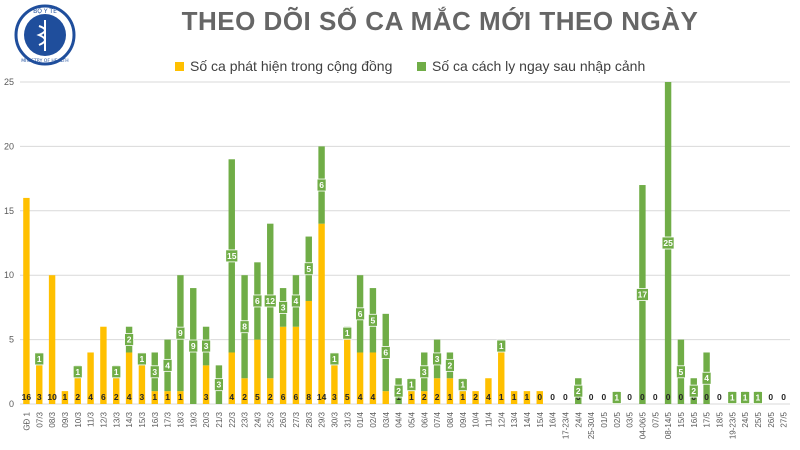 The height and width of the screenshot is (450, 800). What do you see at coordinates (180, 419) in the screenshot?
I see `x-tick-label: 18/3` at bounding box center [180, 419].